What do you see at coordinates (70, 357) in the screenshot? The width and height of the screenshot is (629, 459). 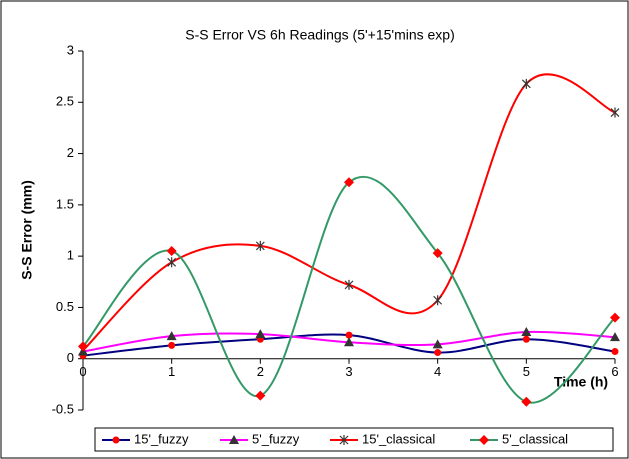 I see `y-tick-label: 0` at bounding box center [70, 357].